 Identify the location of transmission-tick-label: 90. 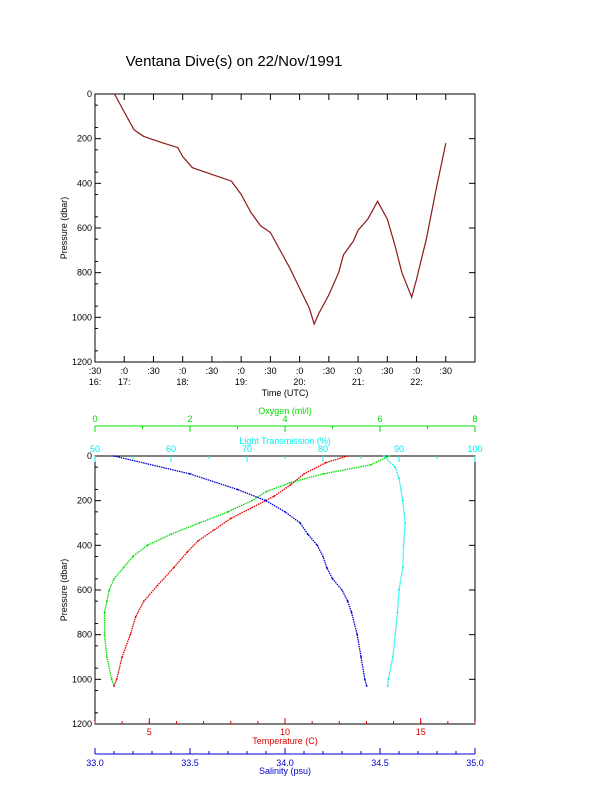
(399, 449).